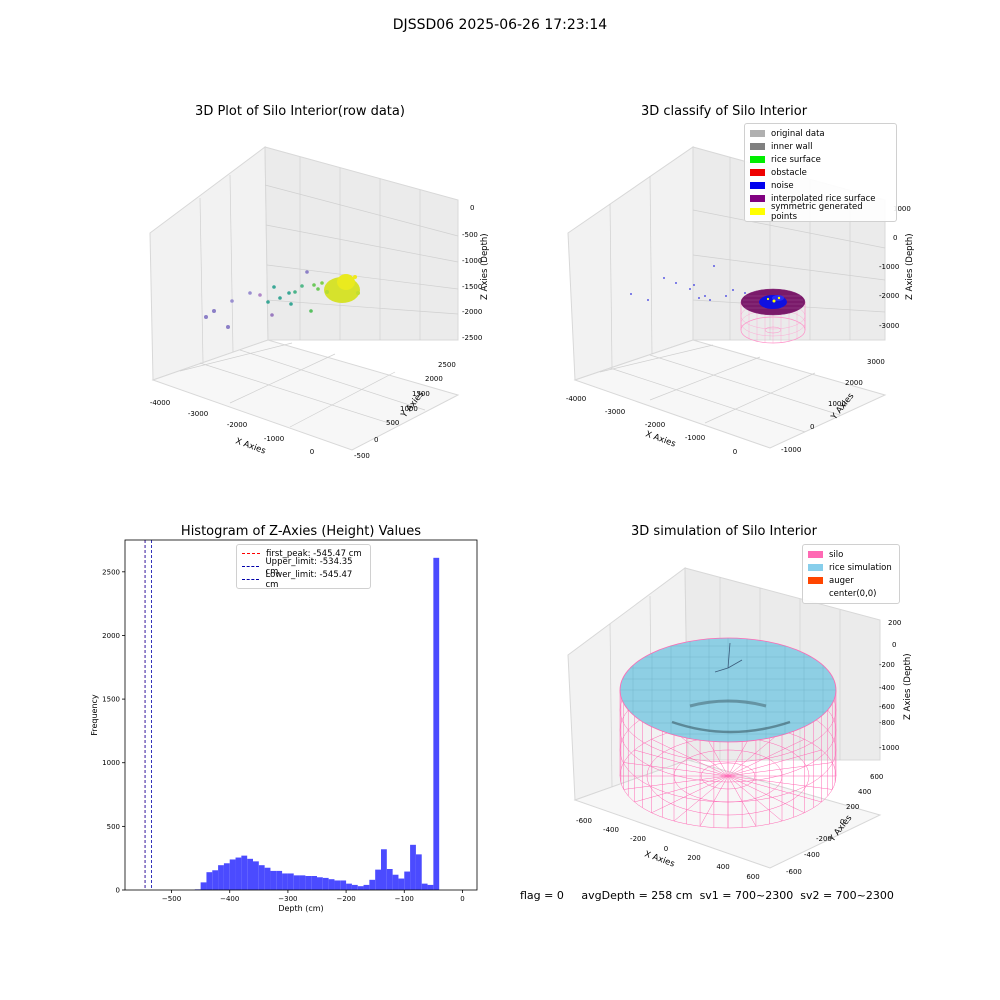  Describe the element at coordinates (434, 379) in the screenshot. I see `panel-tl-y-tick: 2000` at that location.